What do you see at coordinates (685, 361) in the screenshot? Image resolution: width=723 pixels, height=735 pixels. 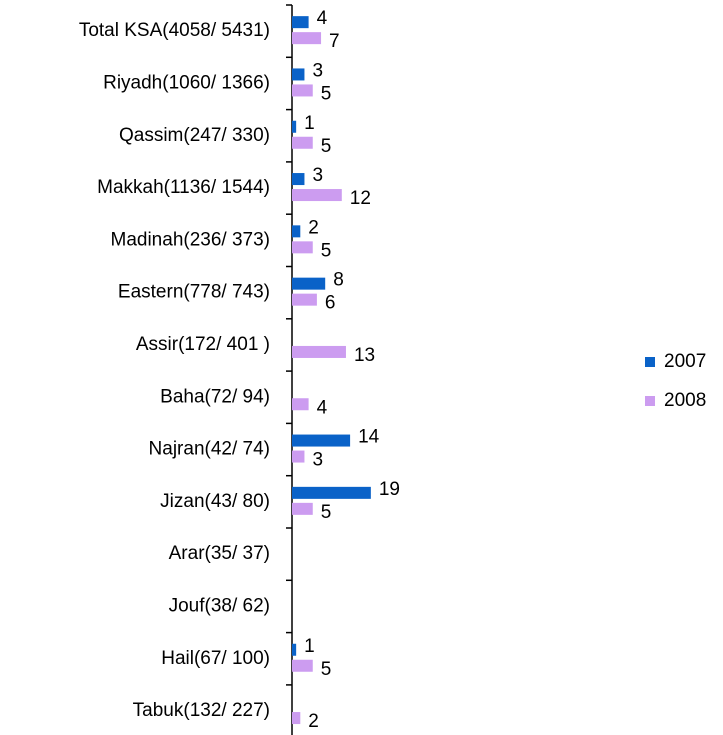 I see `legend-label: 2007` at bounding box center [685, 361].